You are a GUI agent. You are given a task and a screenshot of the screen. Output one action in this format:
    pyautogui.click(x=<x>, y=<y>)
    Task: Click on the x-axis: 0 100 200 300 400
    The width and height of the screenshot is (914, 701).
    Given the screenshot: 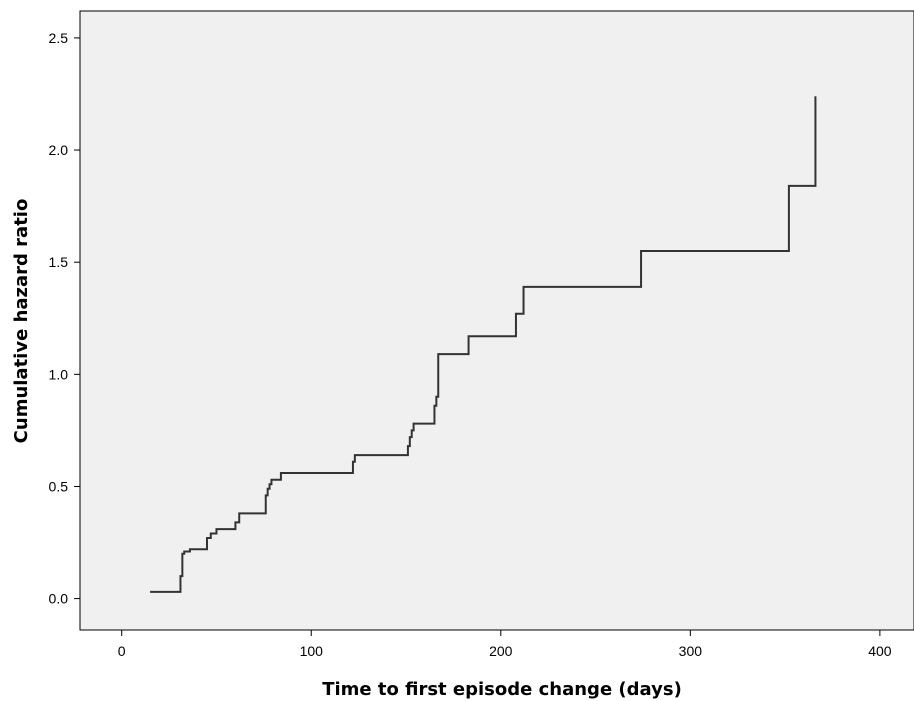 What is the action you would take?
    pyautogui.click(x=505, y=644)
    